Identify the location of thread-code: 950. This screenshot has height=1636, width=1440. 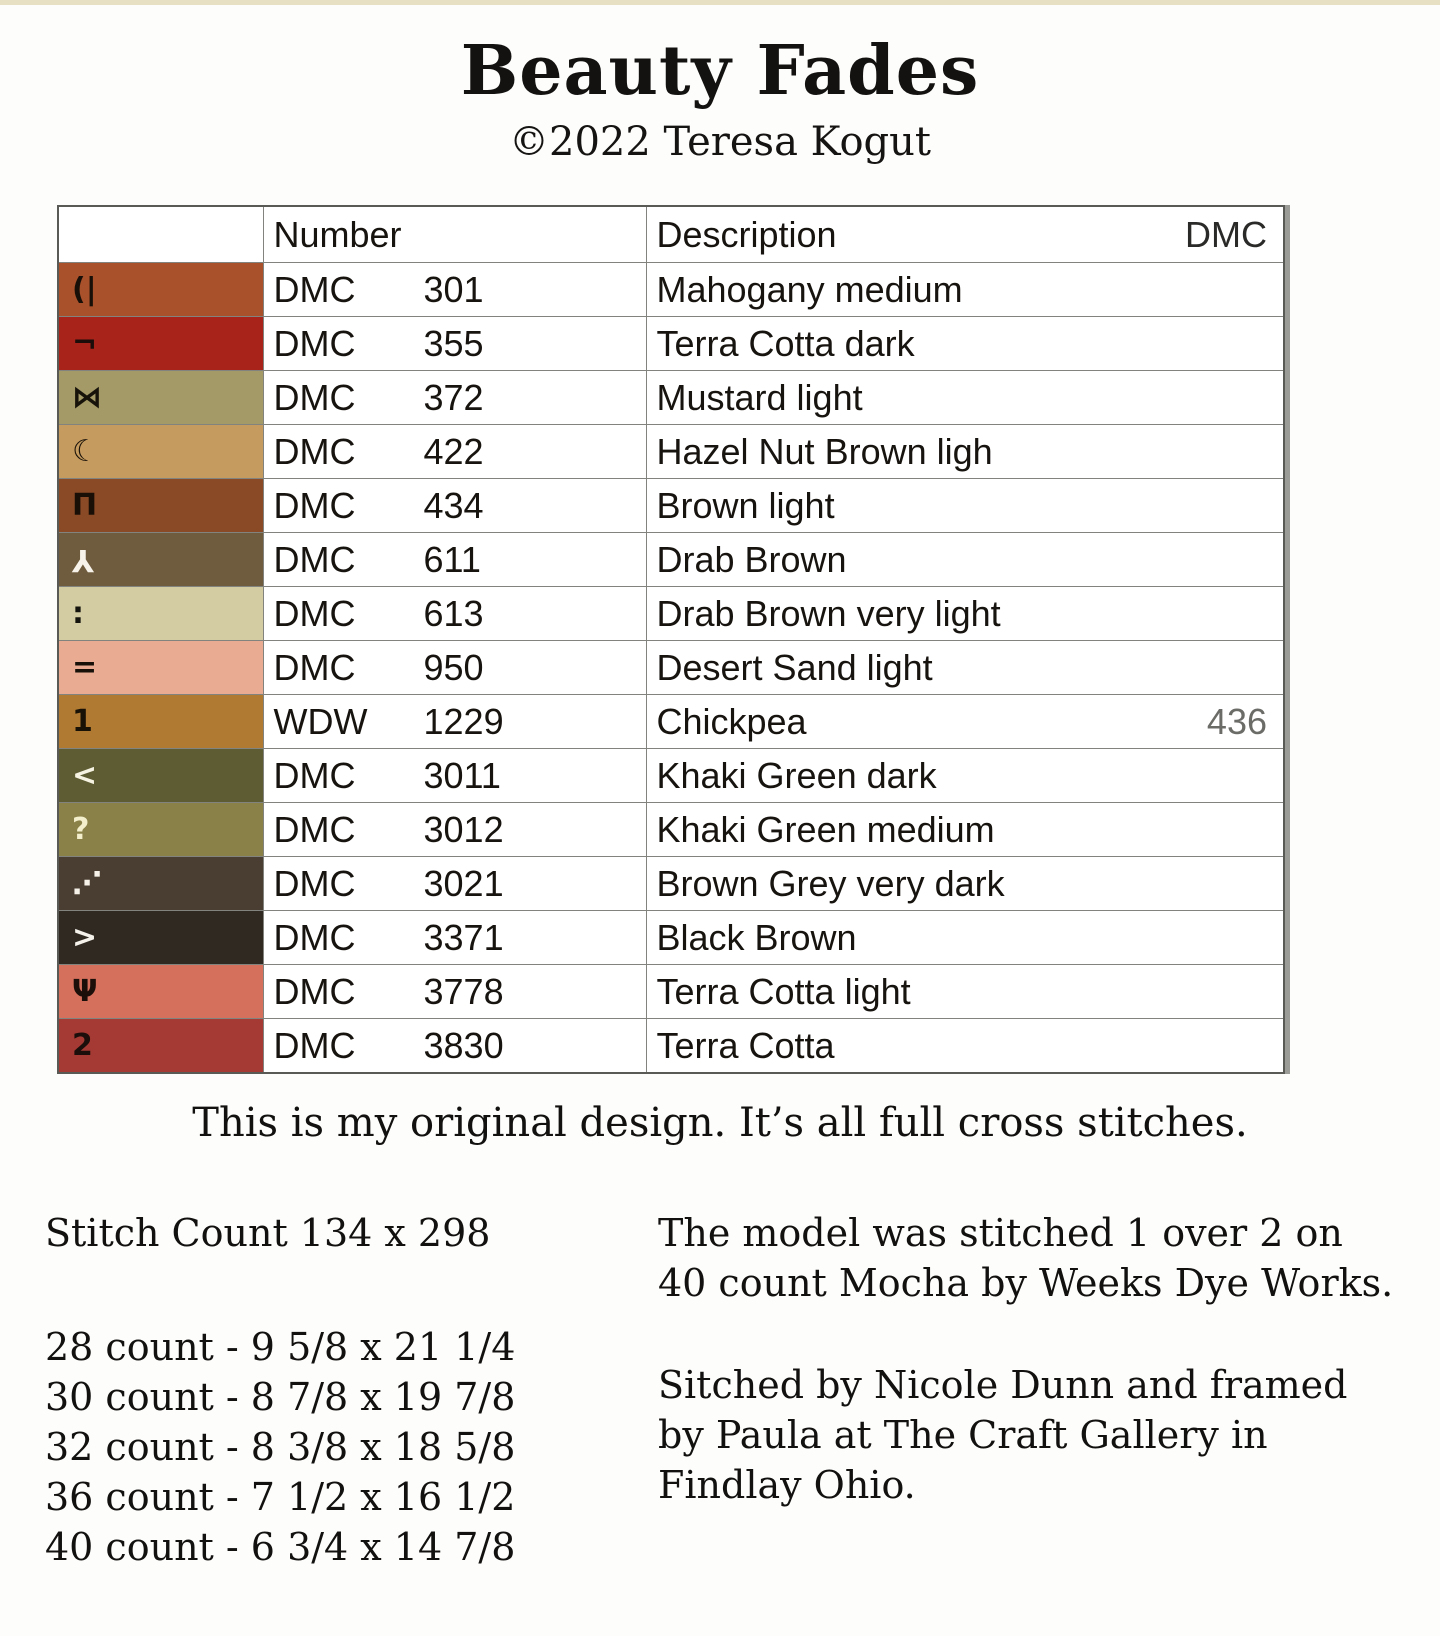
(453, 667).